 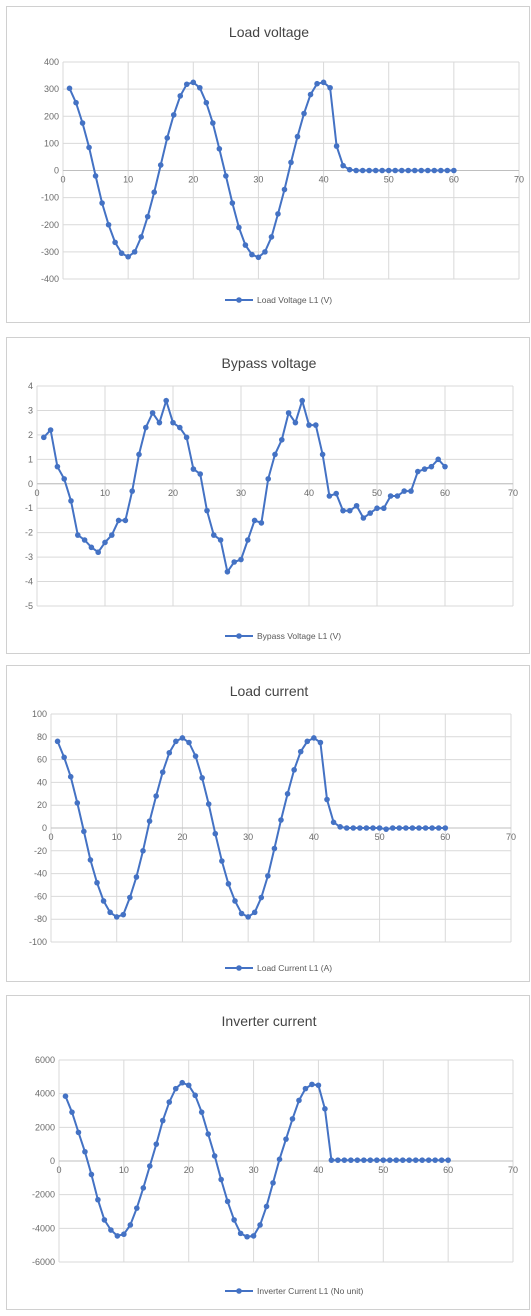 What do you see at coordinates (269, 1021) in the screenshot?
I see `chart-title: Inverter current` at bounding box center [269, 1021].